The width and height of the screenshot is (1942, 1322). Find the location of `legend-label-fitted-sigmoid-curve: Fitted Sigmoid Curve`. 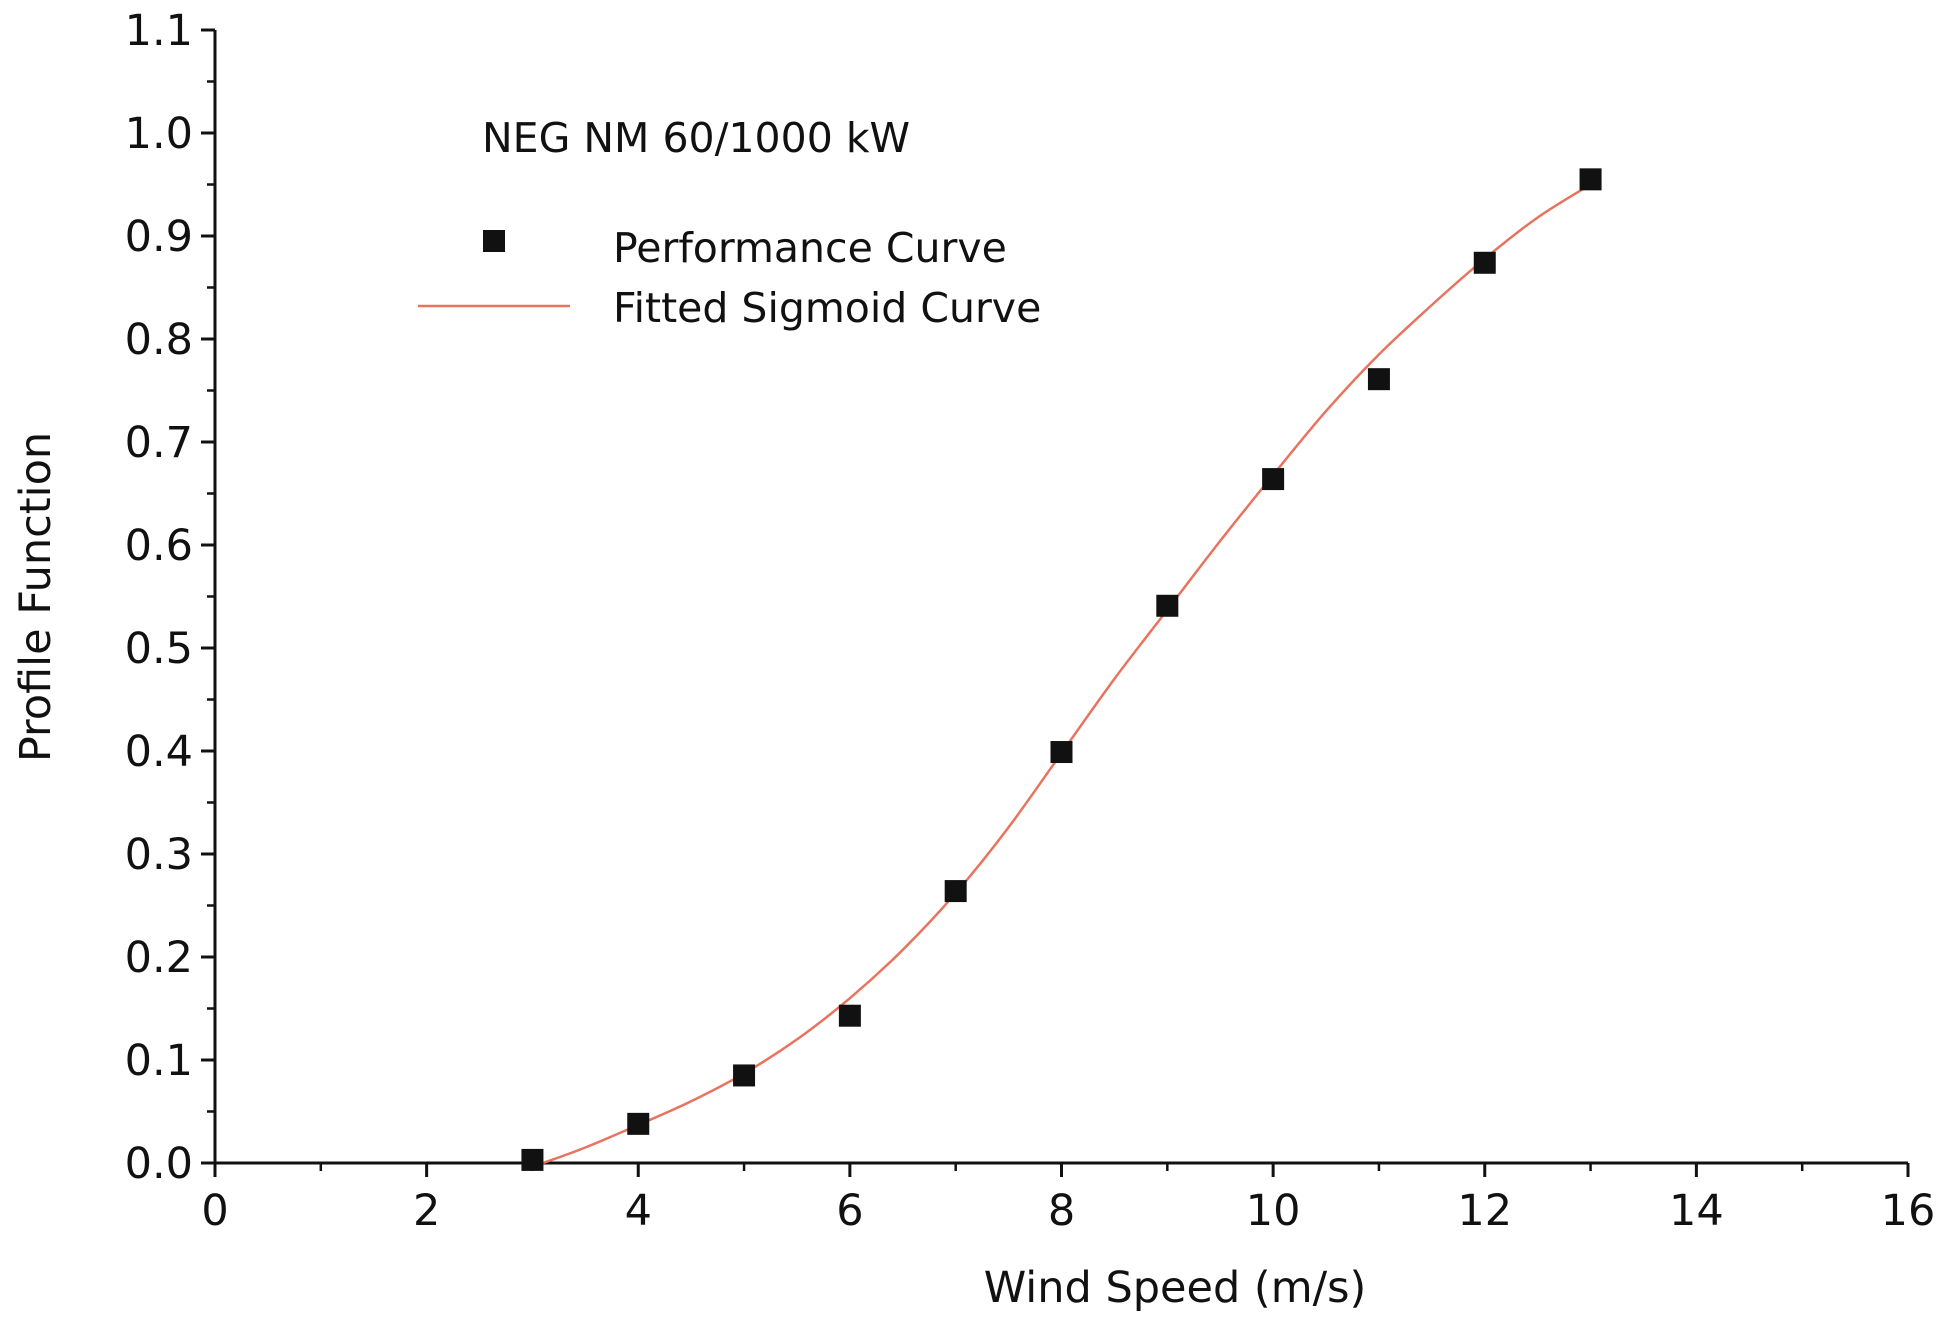

legend-label-fitted-sigmoid-curve: Fitted Sigmoid Curve is located at coordinates (827, 308).